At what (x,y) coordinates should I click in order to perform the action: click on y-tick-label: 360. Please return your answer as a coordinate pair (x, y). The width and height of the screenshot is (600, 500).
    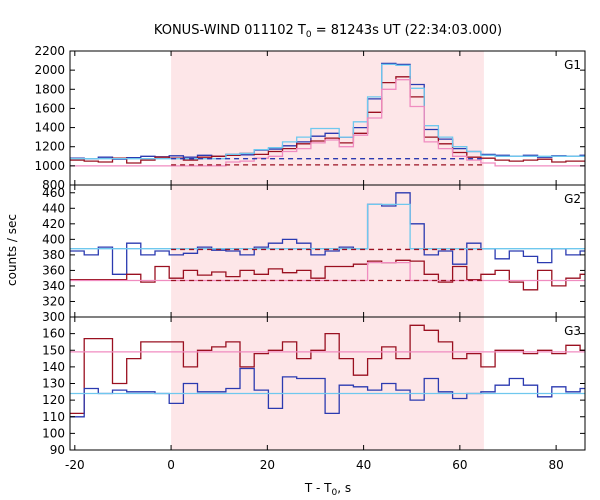
    Looking at the image, I should click on (53, 270).